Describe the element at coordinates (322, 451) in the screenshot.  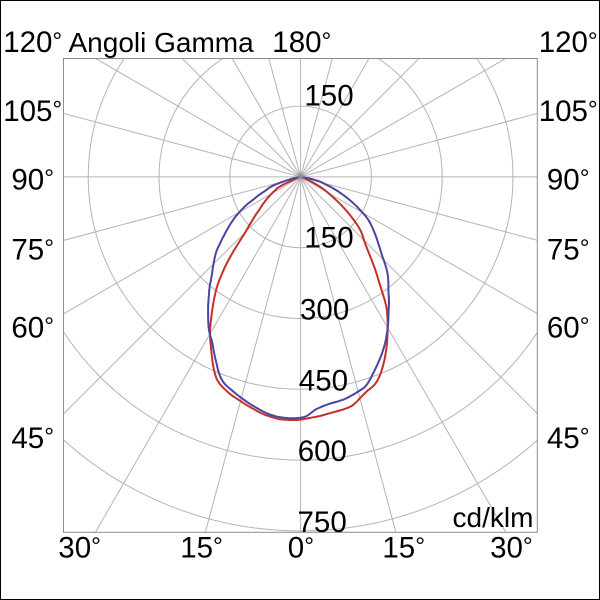
I see `svg-text: 600` at that location.